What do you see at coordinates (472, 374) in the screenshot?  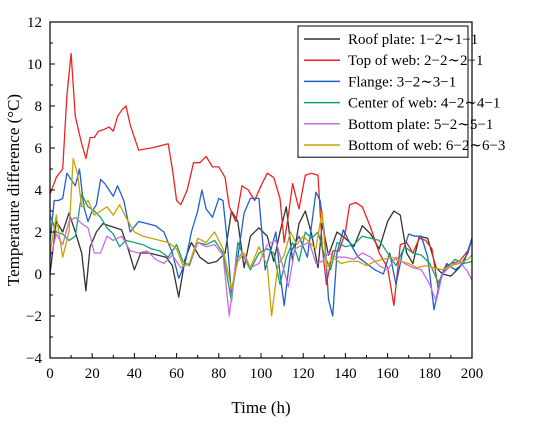 I see `x-tick-label: 200` at bounding box center [472, 374].